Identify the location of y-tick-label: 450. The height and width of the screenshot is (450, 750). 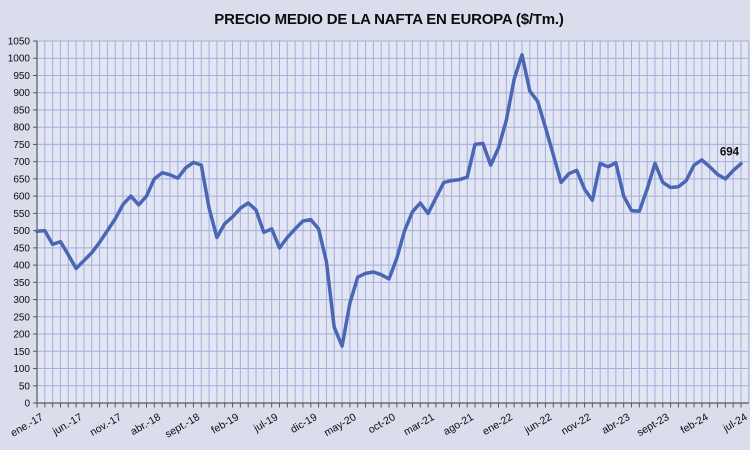
(21, 248).